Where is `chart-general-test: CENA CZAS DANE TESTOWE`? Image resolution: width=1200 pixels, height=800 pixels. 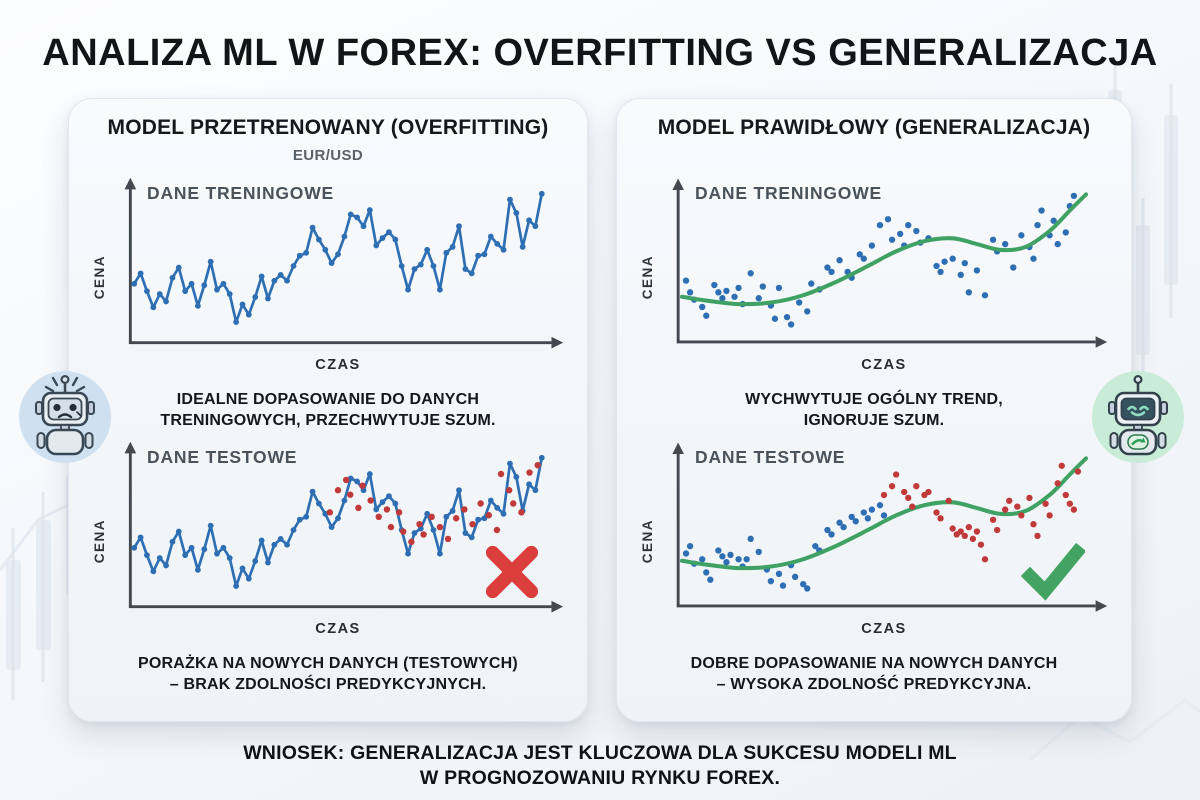
chart-general-test: CENA CZAS DANE TESTOWE is located at coordinates (874, 541).